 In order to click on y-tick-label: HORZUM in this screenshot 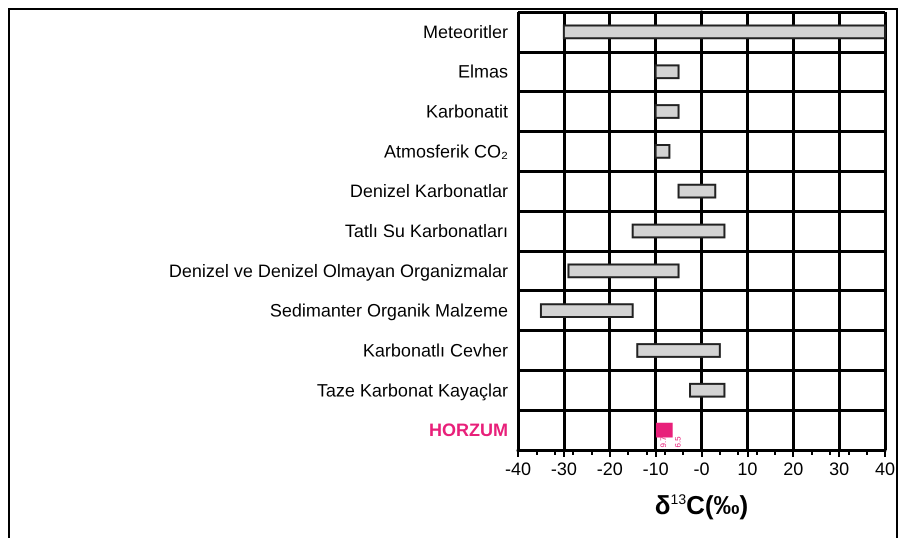, I will do `click(468, 430)`.